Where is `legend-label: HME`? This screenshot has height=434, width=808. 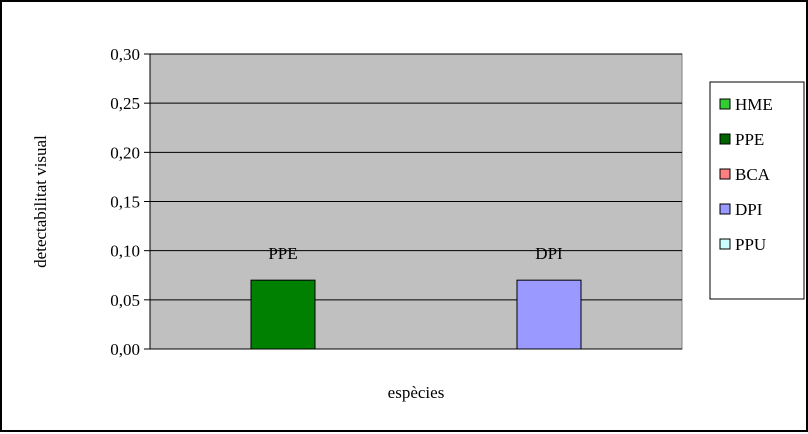 legend-label: HME is located at coordinates (754, 104).